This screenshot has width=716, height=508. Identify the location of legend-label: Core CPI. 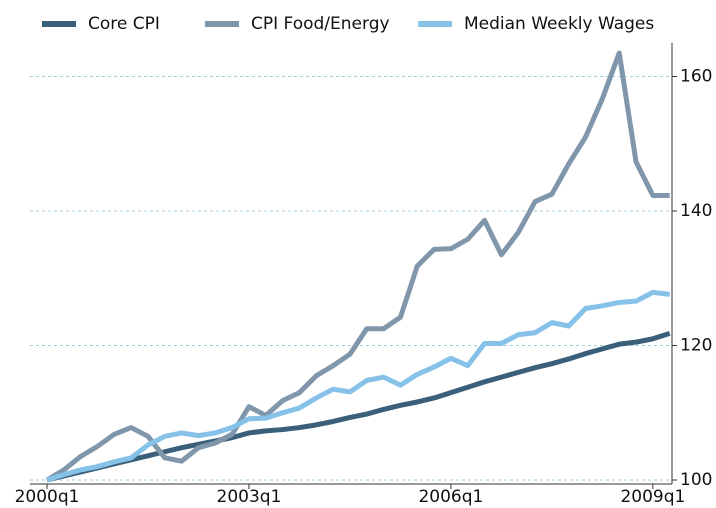
(124, 24).